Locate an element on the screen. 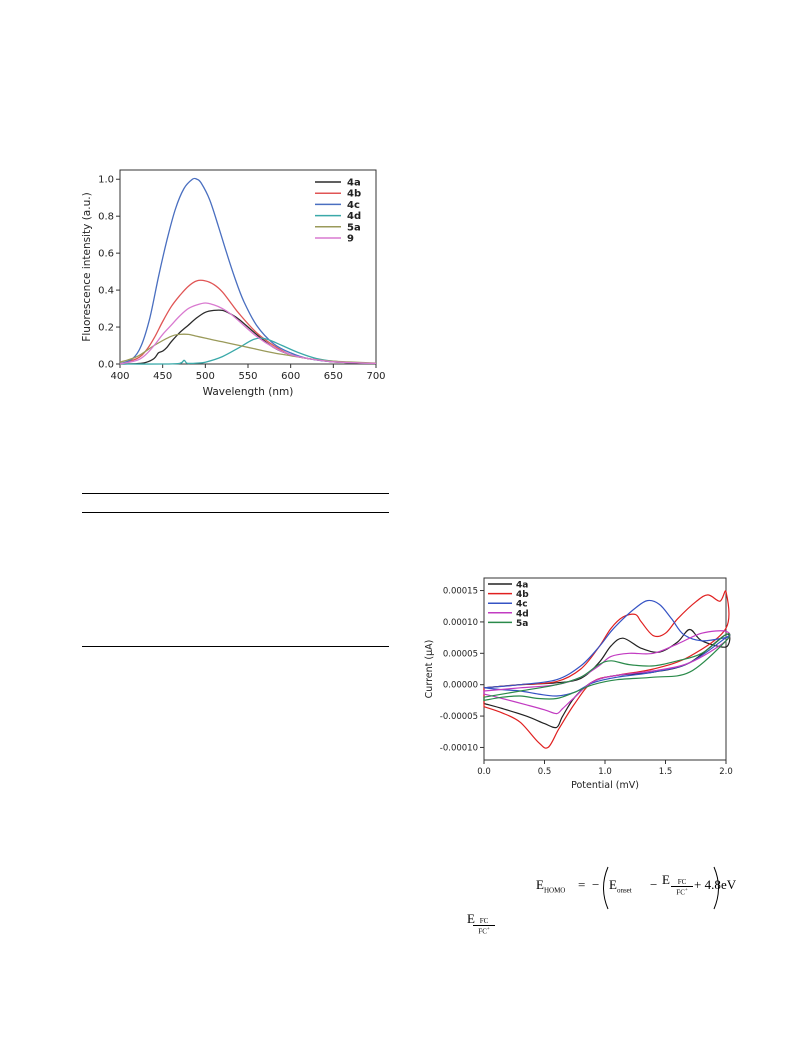  eq-fc-e: E is located at coordinates (666, 879).